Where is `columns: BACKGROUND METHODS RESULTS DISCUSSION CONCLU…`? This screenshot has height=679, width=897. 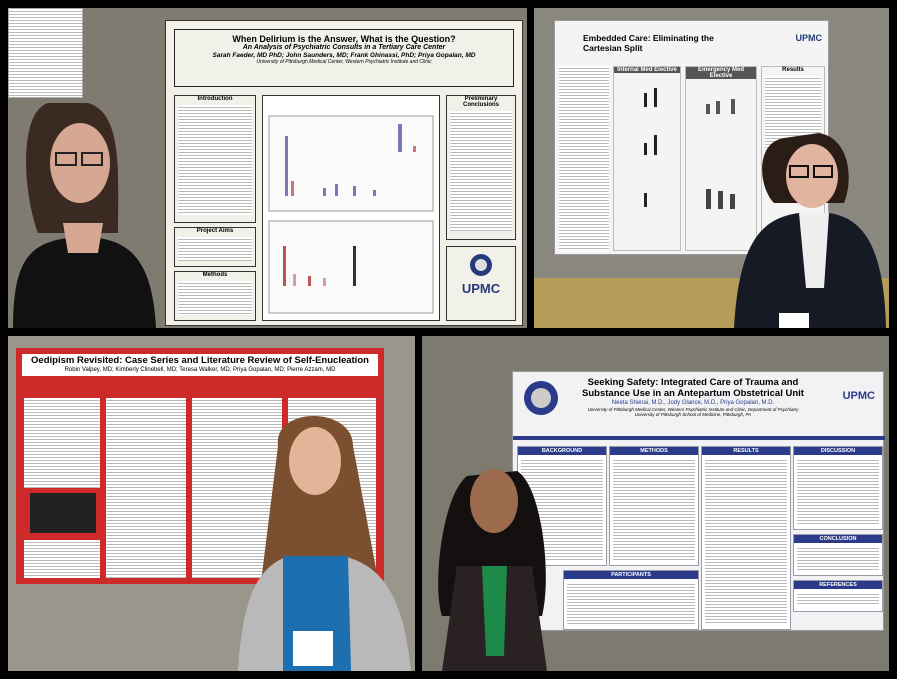
columns: BACKGROUND METHODS RESULTS DISCUSSION CONCLU… is located at coordinates (700, 538).